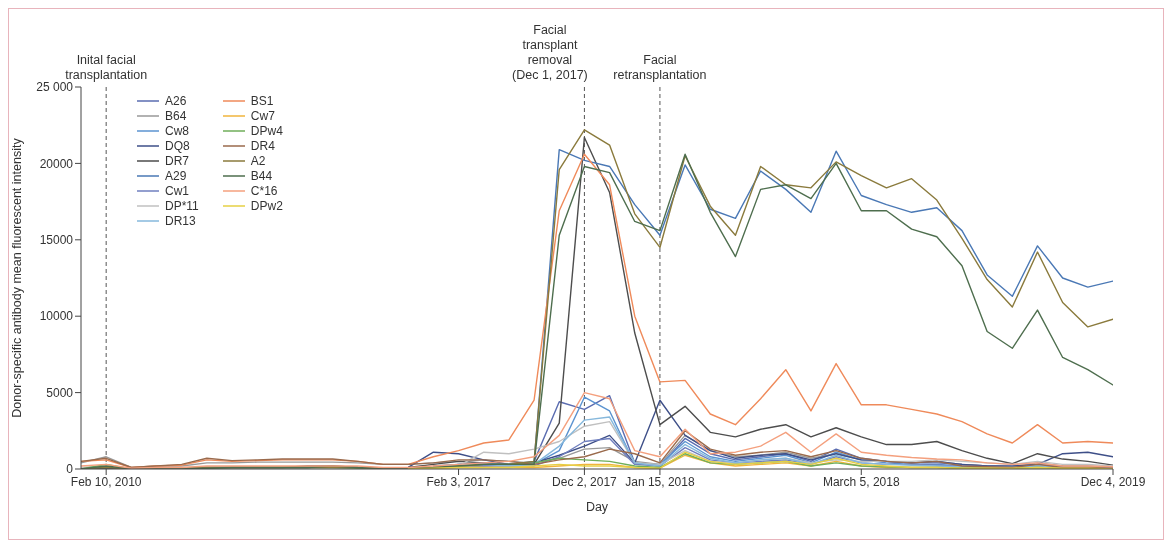 The image size is (1172, 548). I want to click on y-tick-label: 10000, so click(56, 316).